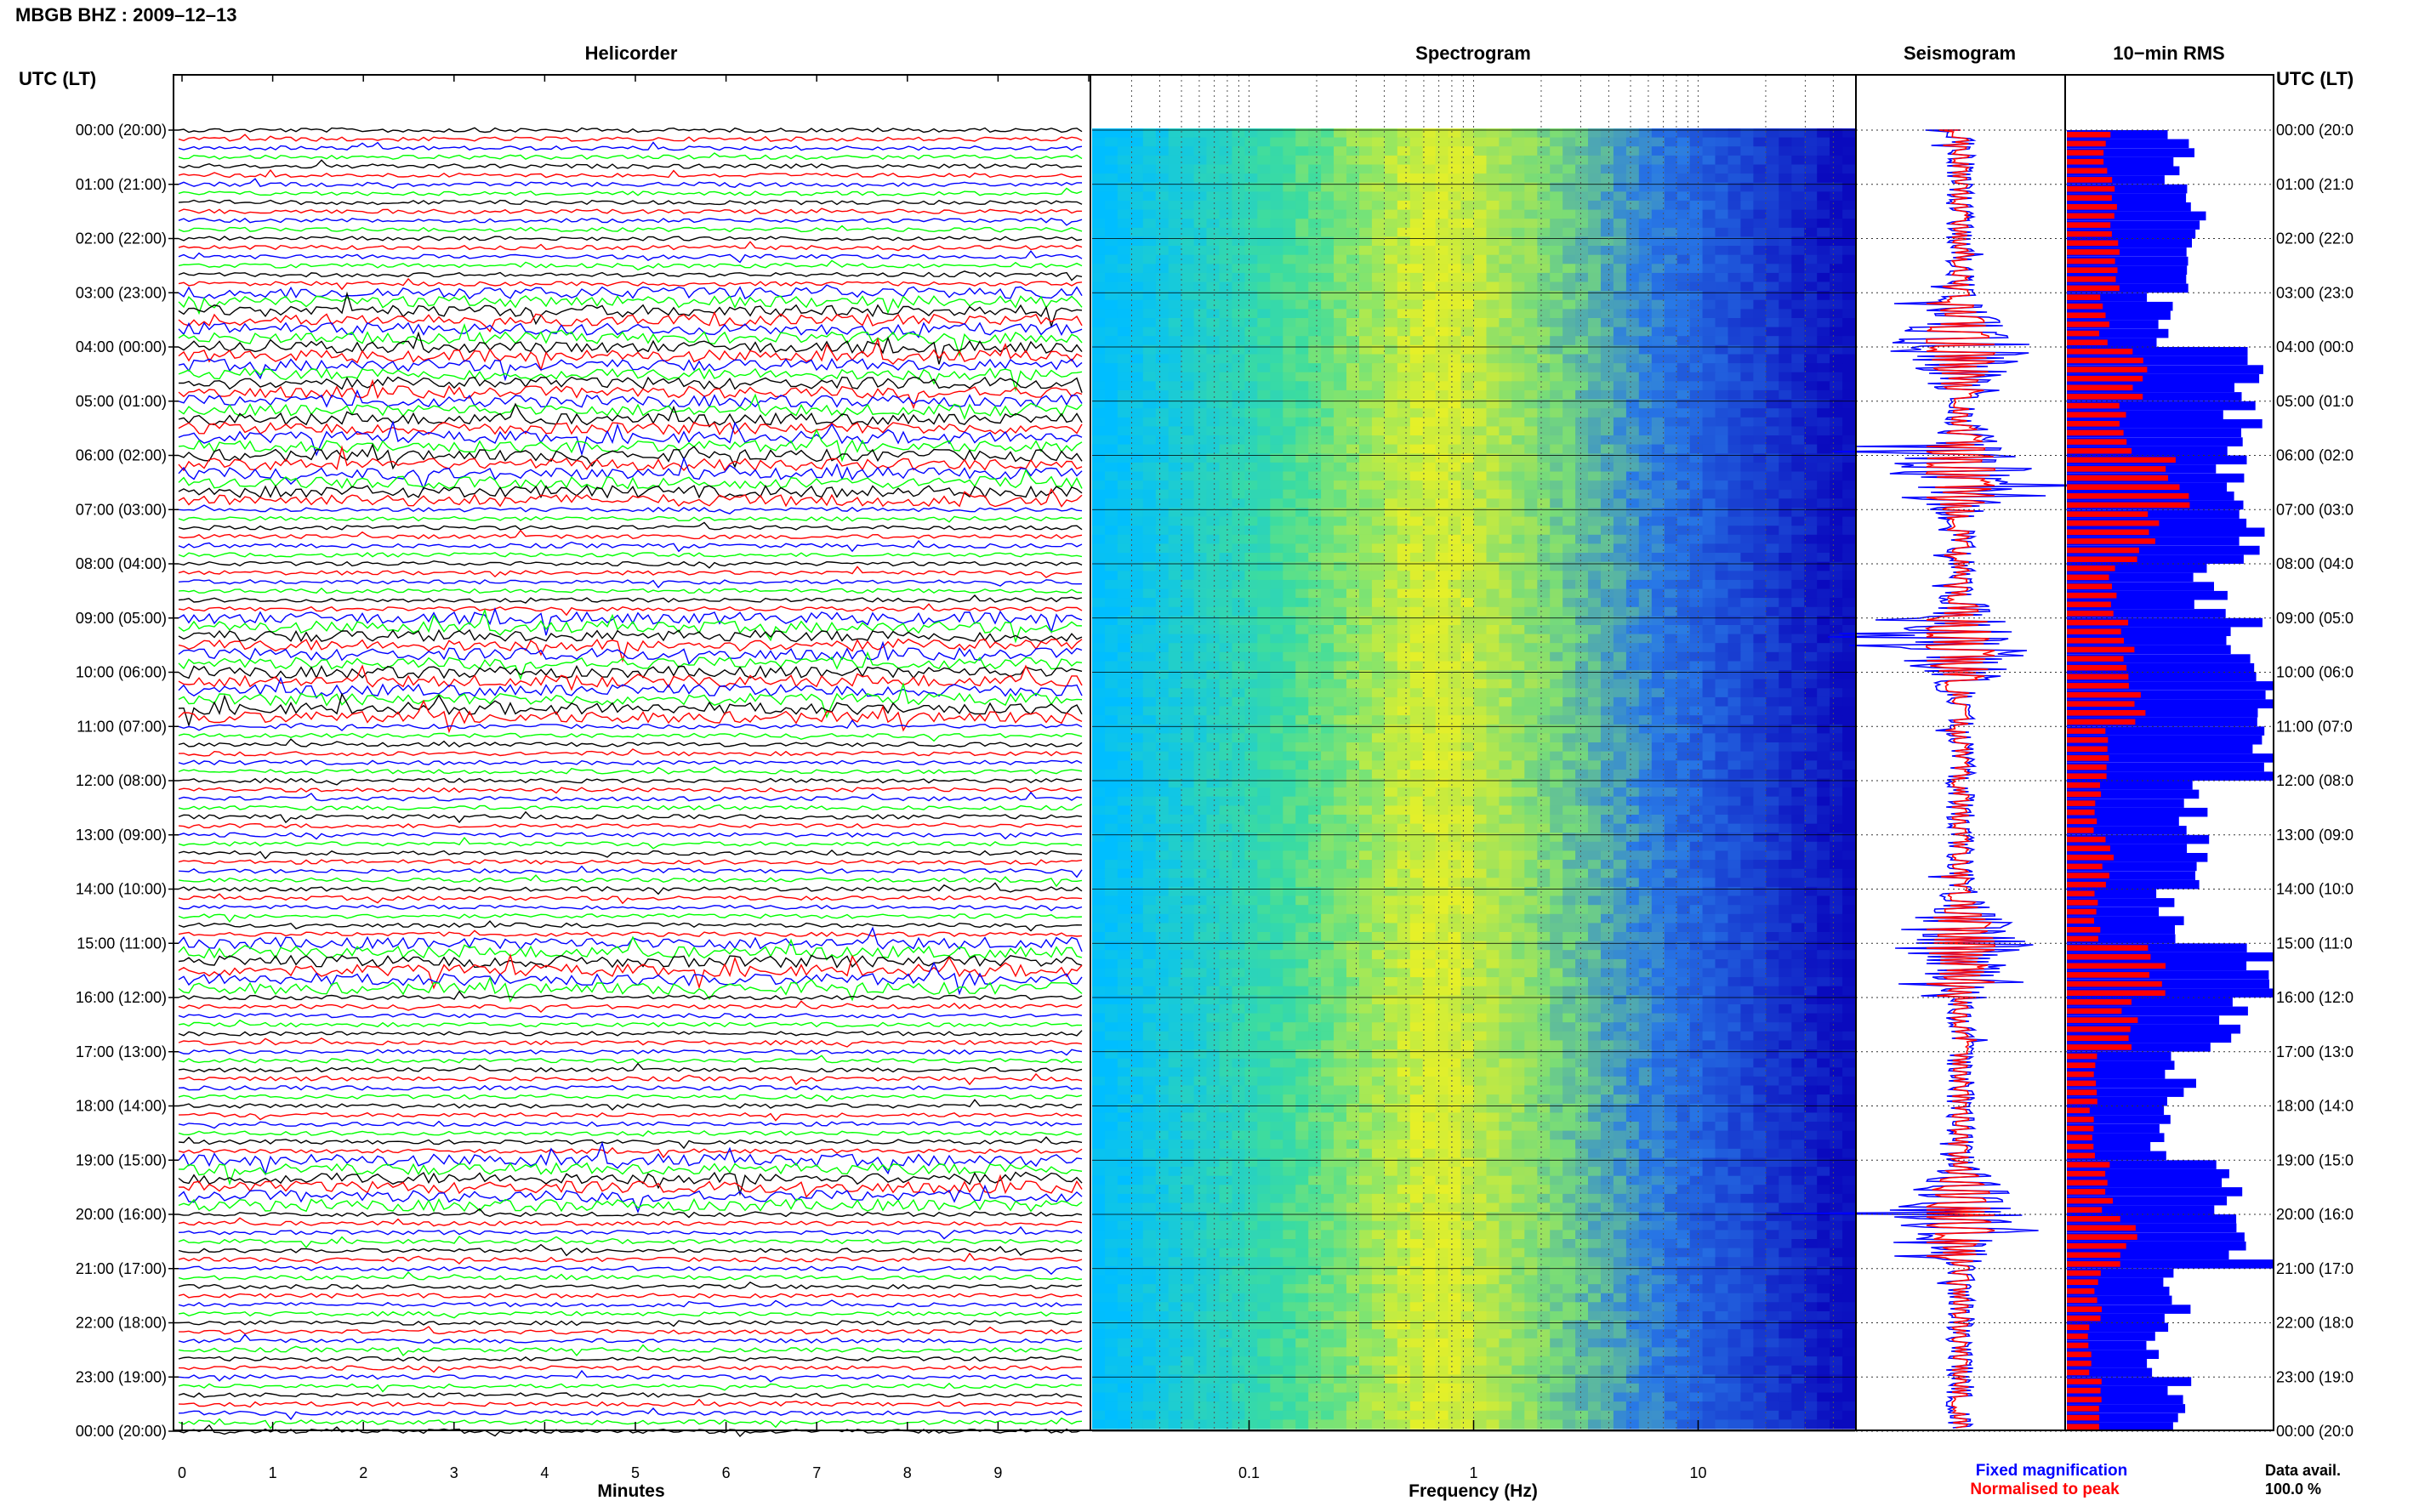  I want to click on helicorder-trace, so click(630, 1184).